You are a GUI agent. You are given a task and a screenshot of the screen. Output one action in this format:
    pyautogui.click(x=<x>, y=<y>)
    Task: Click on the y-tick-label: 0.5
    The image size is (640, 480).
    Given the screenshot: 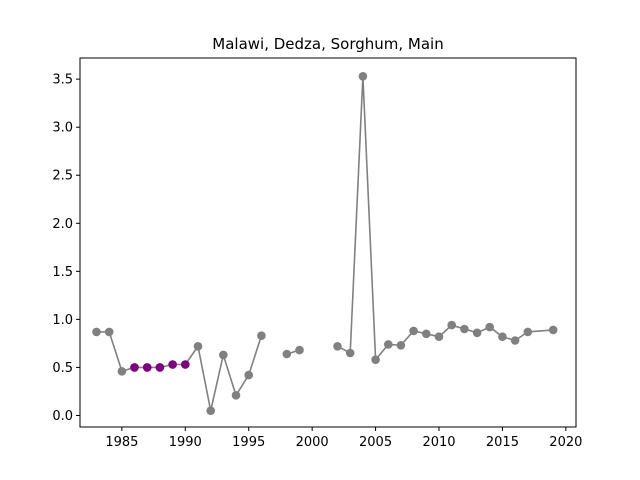 What is the action you would take?
    pyautogui.click(x=62, y=368)
    